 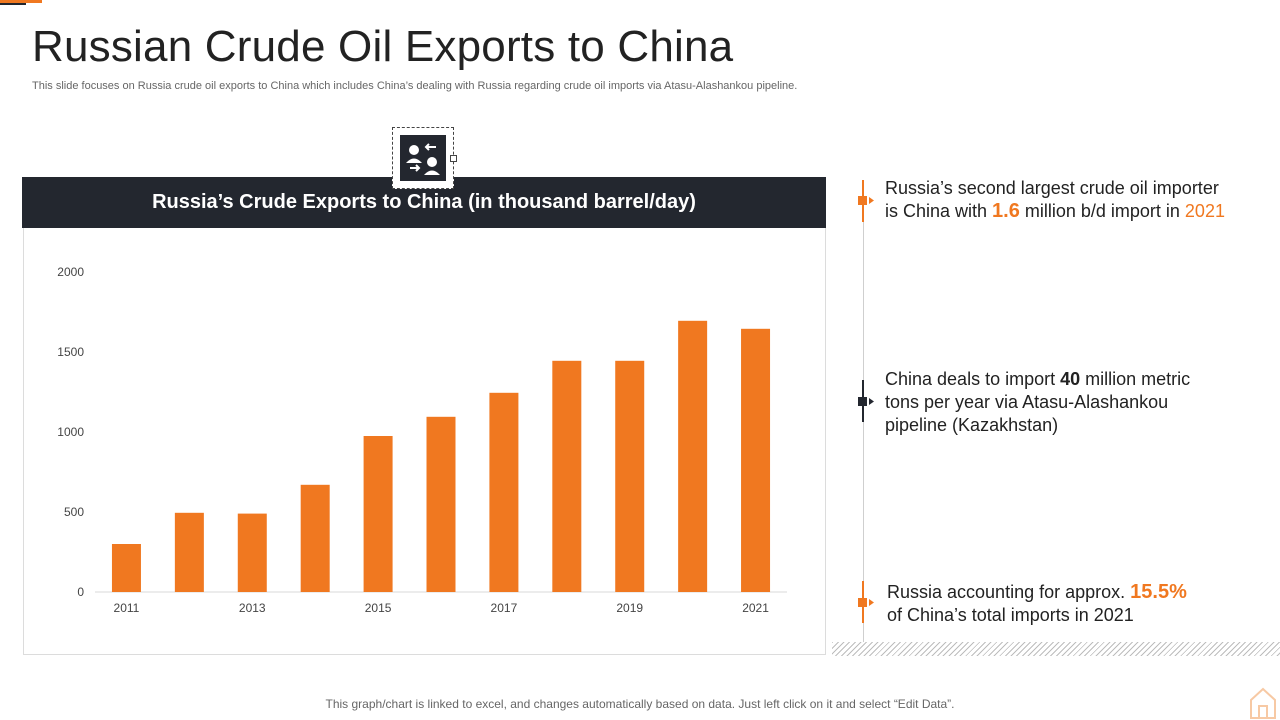 I want to click on point-2-line-1: China deals to import 40 million metric, so click(x=1075, y=379).